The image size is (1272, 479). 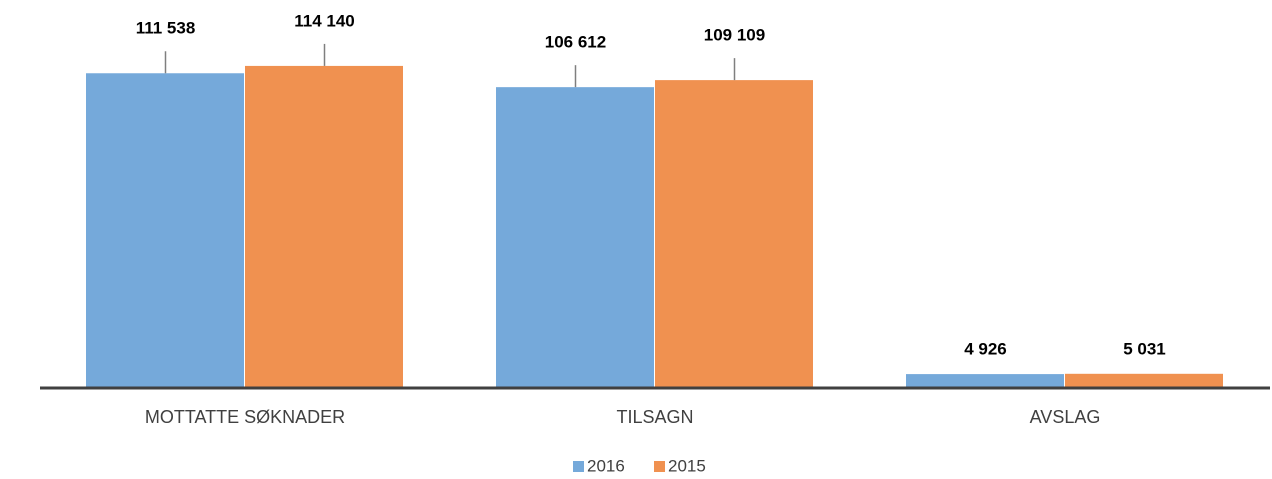 What do you see at coordinates (575, 42) in the screenshot?
I see `data-label: 106 612` at bounding box center [575, 42].